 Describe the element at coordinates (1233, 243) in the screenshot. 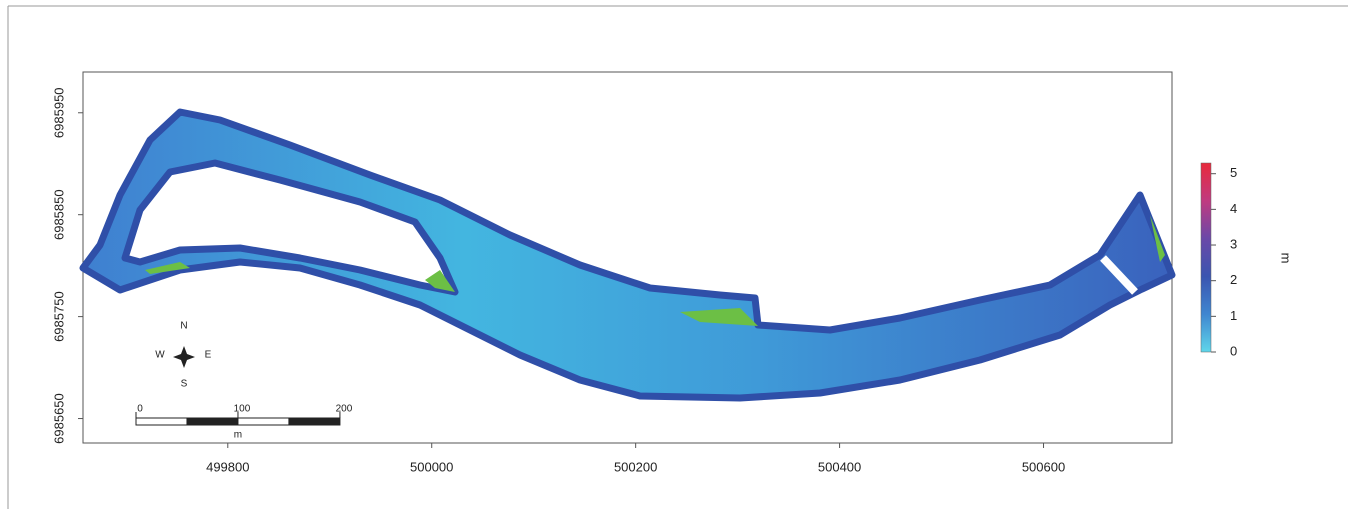

I see `colorbar-tick-label: 3` at that location.